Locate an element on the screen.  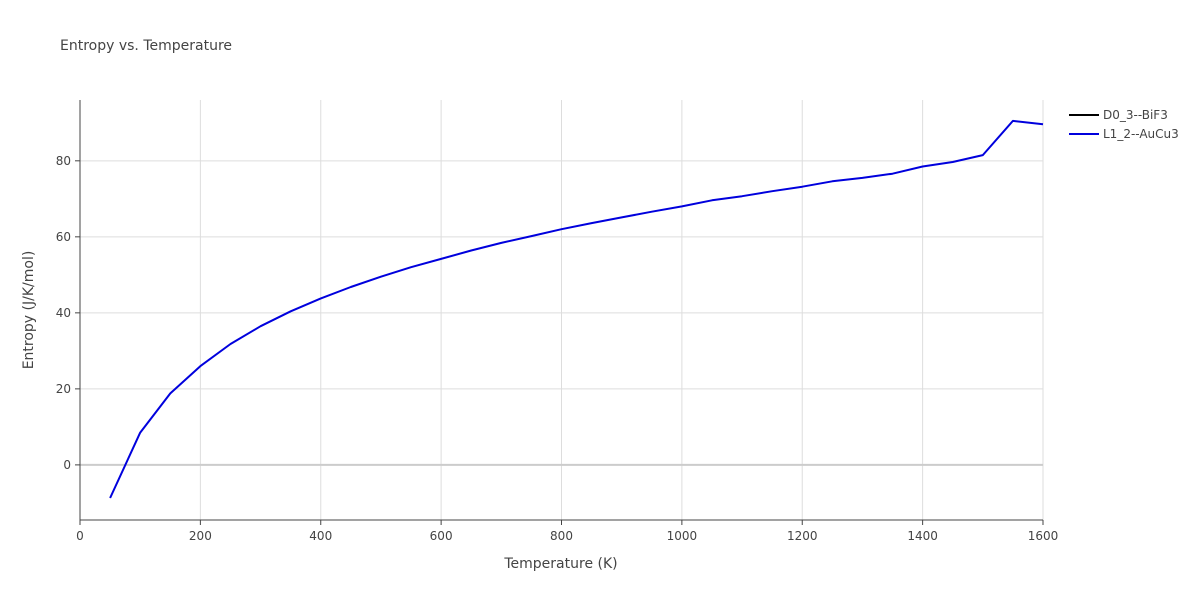
x-axis-title: Temperature (K) is located at coordinates (560, 564).